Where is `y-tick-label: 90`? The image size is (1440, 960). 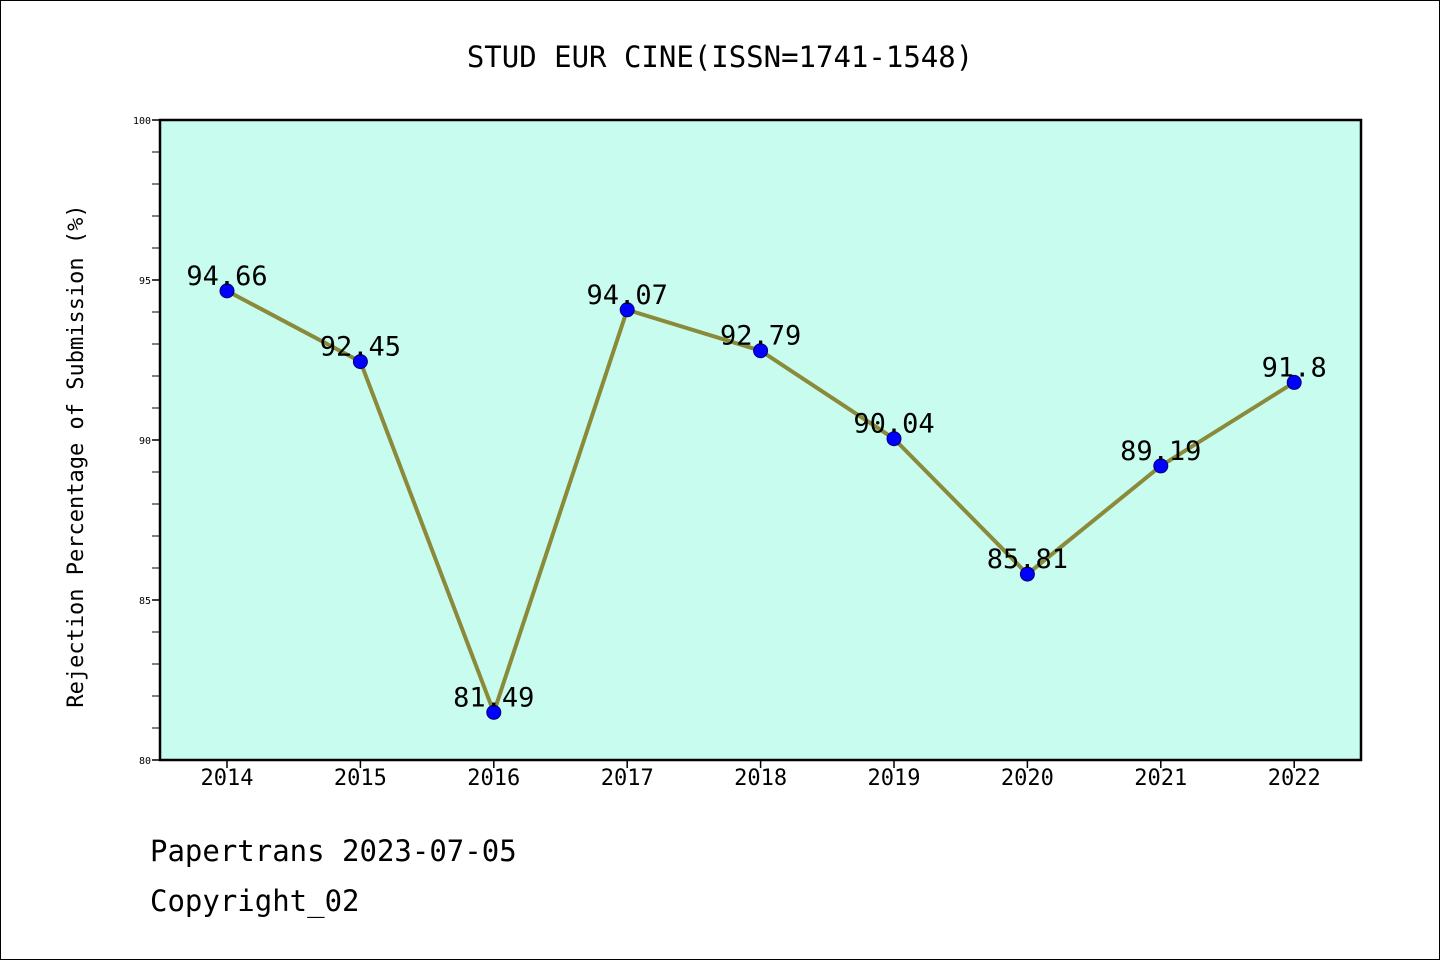 y-tick-label: 90 is located at coordinates (145, 441).